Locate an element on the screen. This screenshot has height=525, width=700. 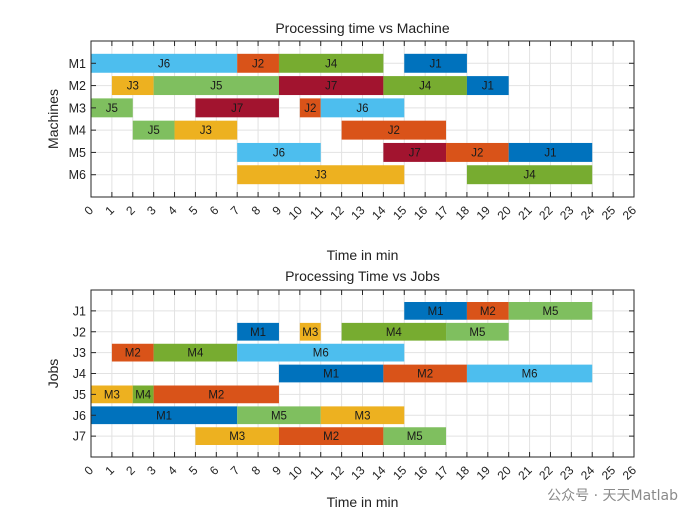
gantt-bar-m3-j5 is located at coordinates (112, 108).